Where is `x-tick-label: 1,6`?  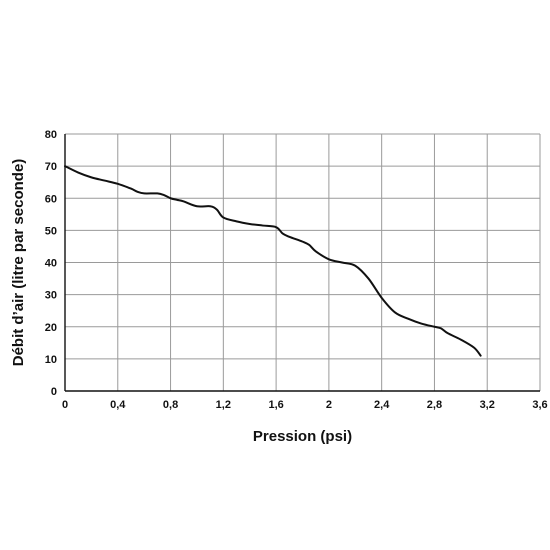
x-tick-label: 1,6 is located at coordinates (275, 405).